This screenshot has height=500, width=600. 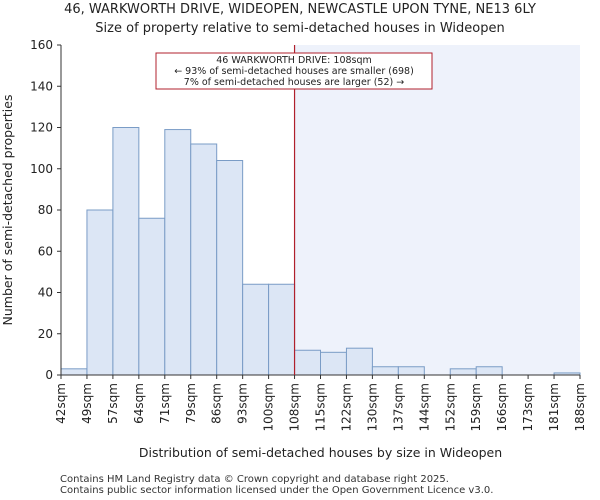 I want to click on x-tick-label-100sqm: 100sqm, so click(x=269, y=407).